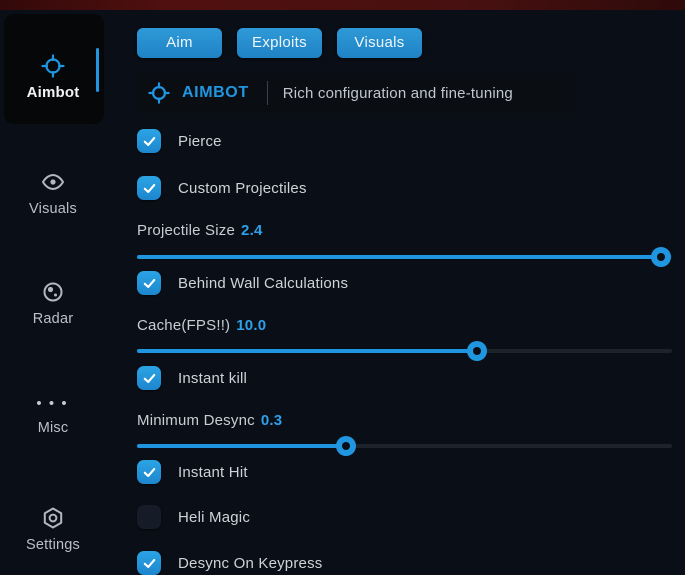  I want to click on ellipsis-icon: • • •, so click(53, 403).